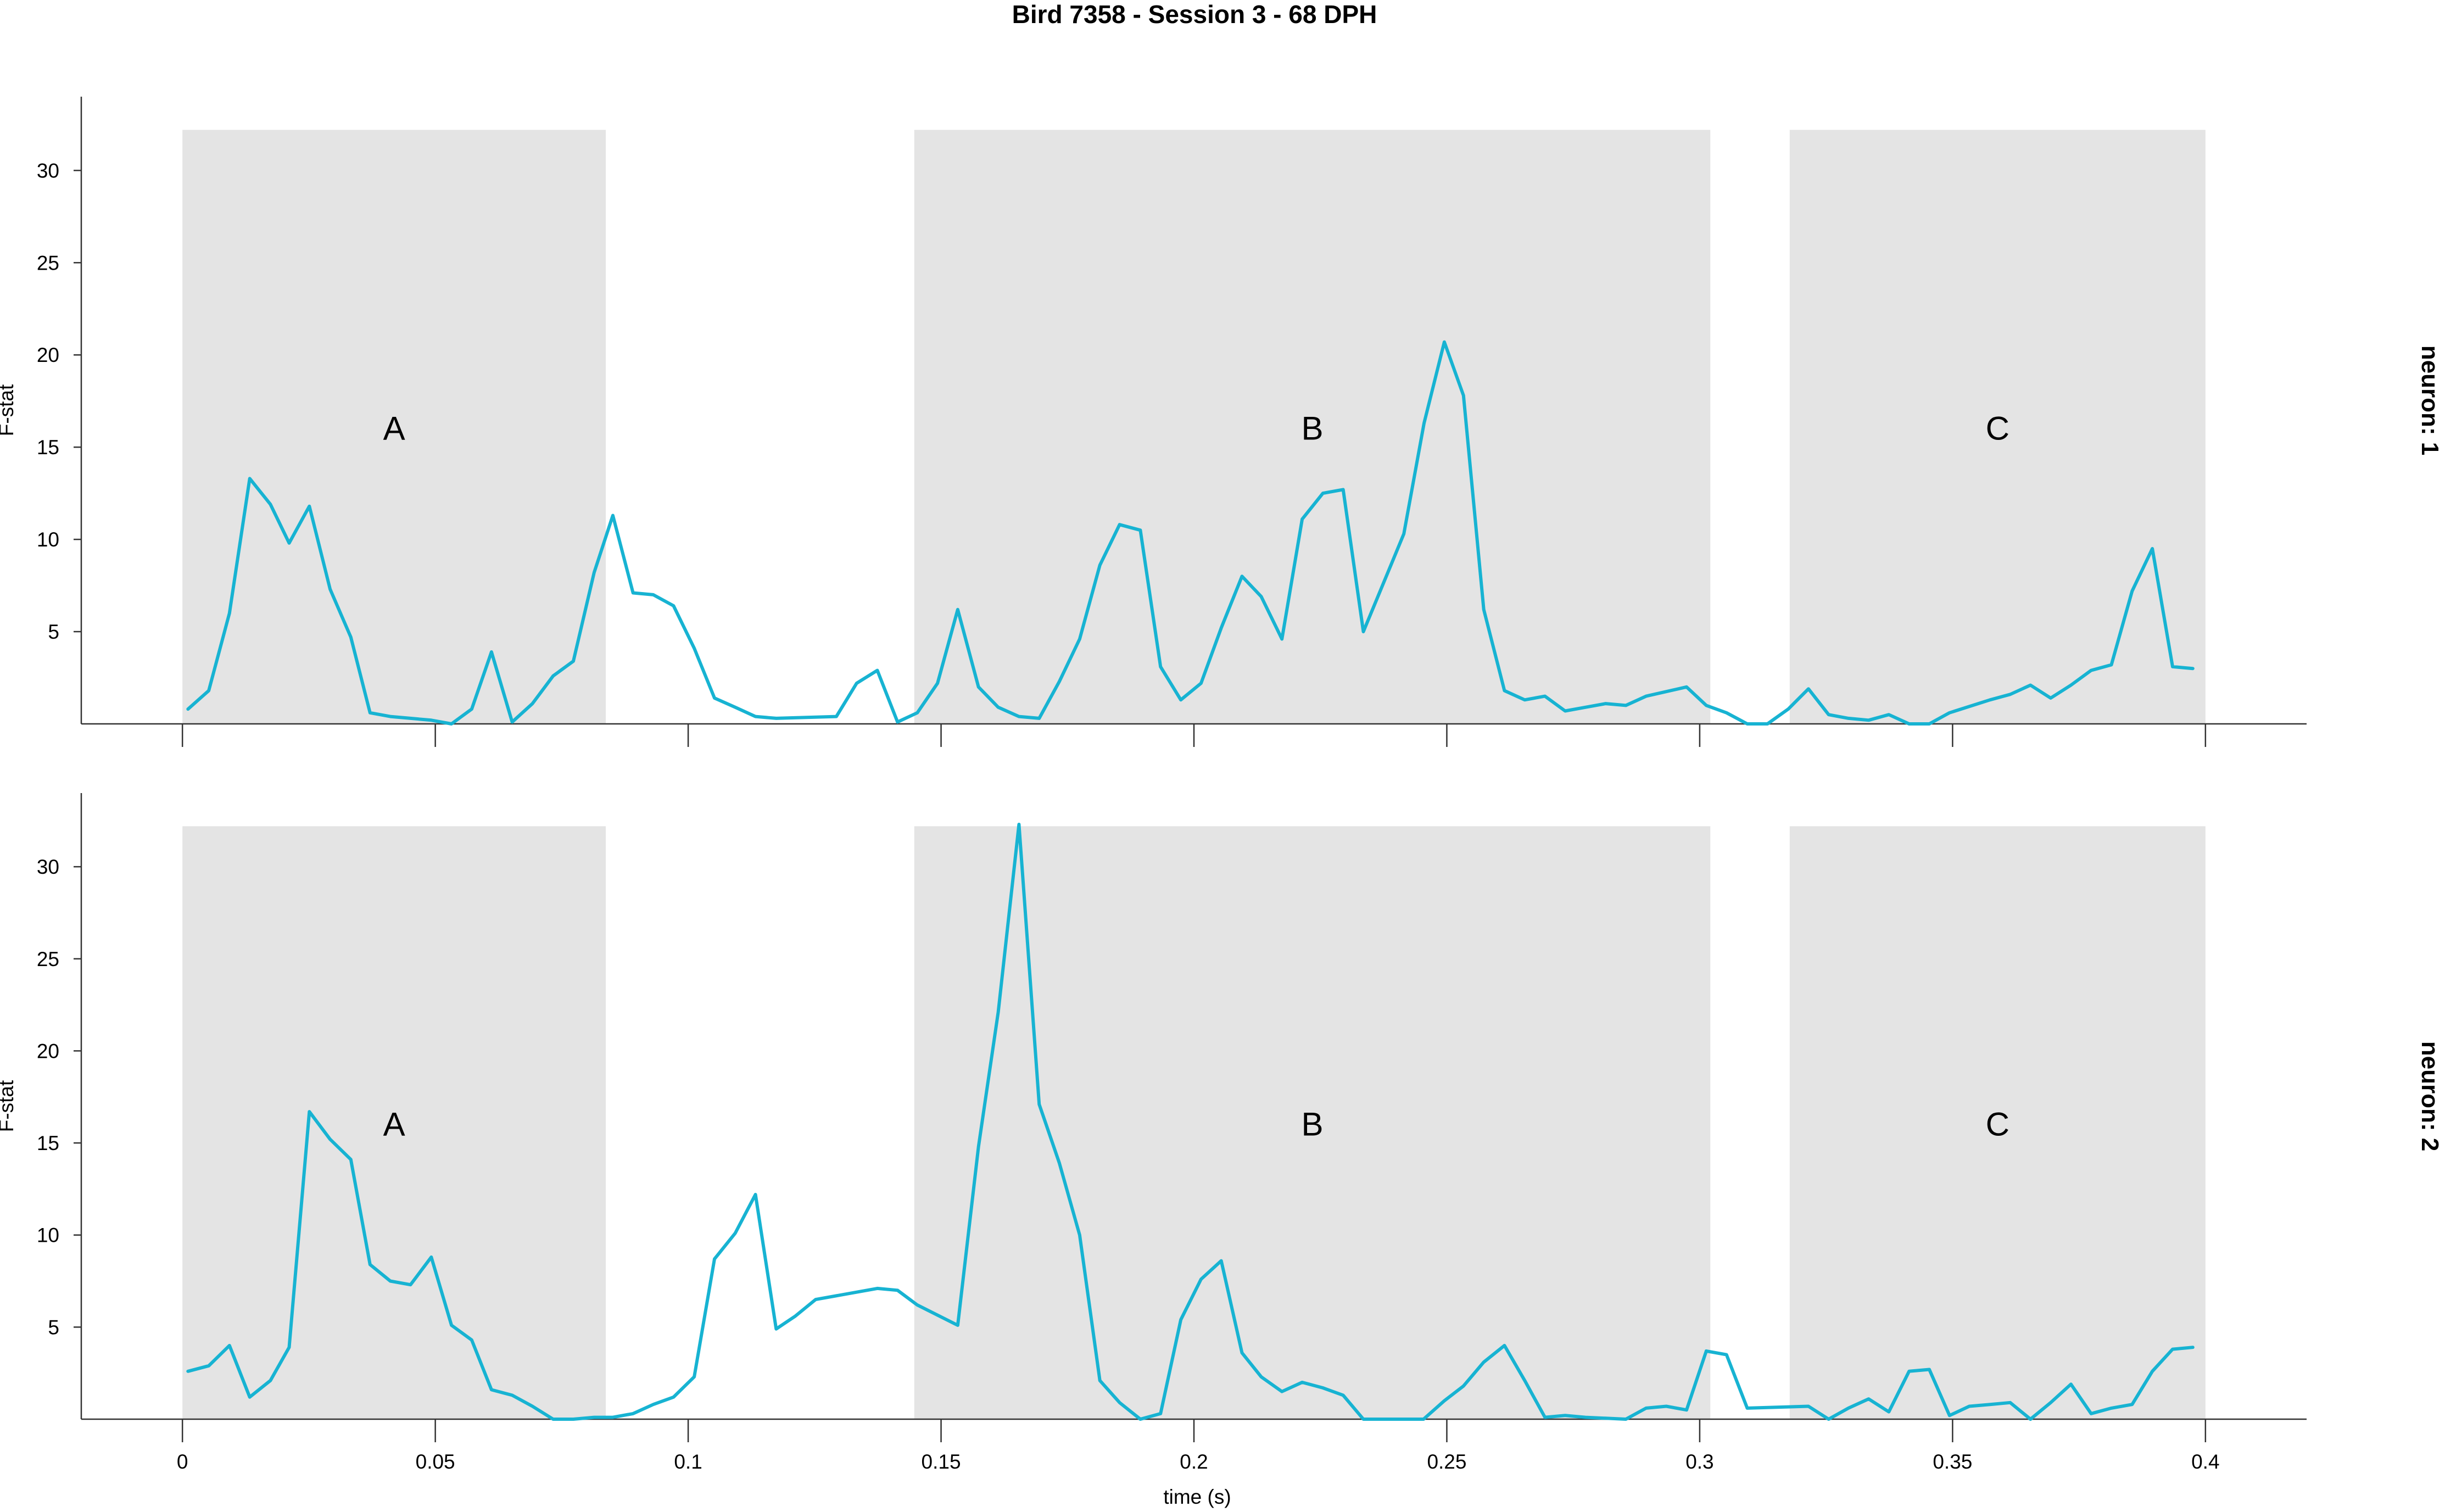  Describe the element at coordinates (1699, 1461) in the screenshot. I see `x-tick-label: 0.3` at that location.